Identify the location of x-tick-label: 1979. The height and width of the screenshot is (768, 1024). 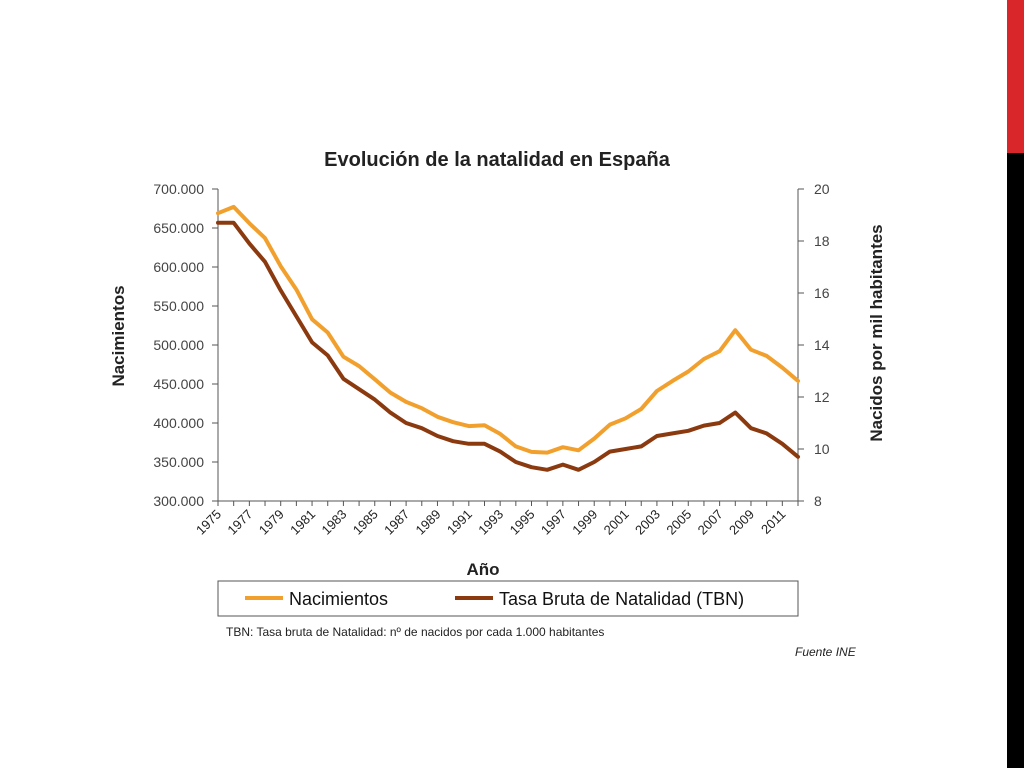
(271, 522).